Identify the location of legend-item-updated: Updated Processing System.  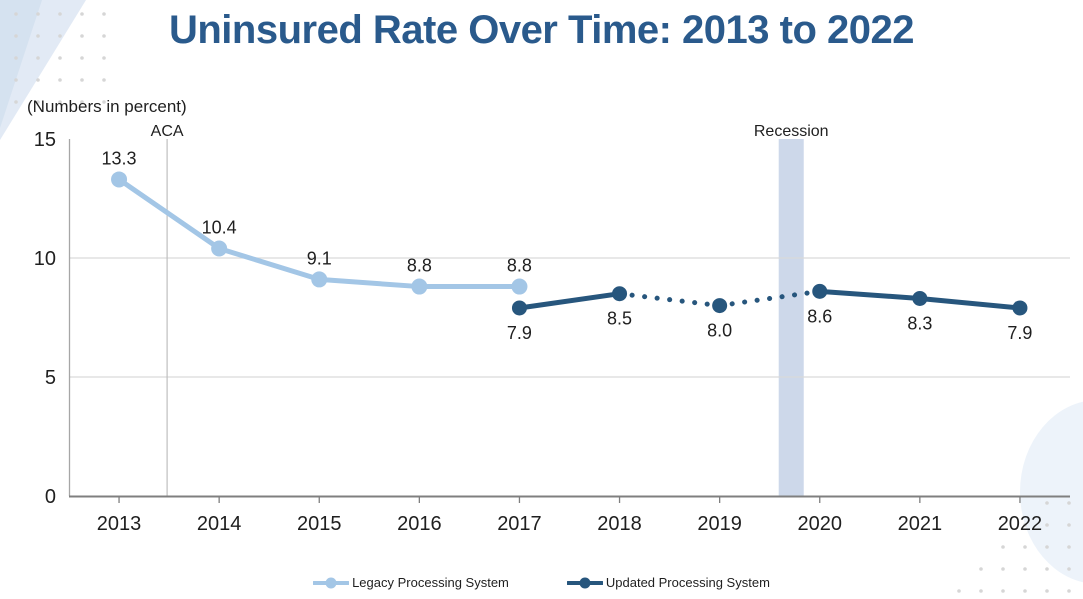
(668, 582).